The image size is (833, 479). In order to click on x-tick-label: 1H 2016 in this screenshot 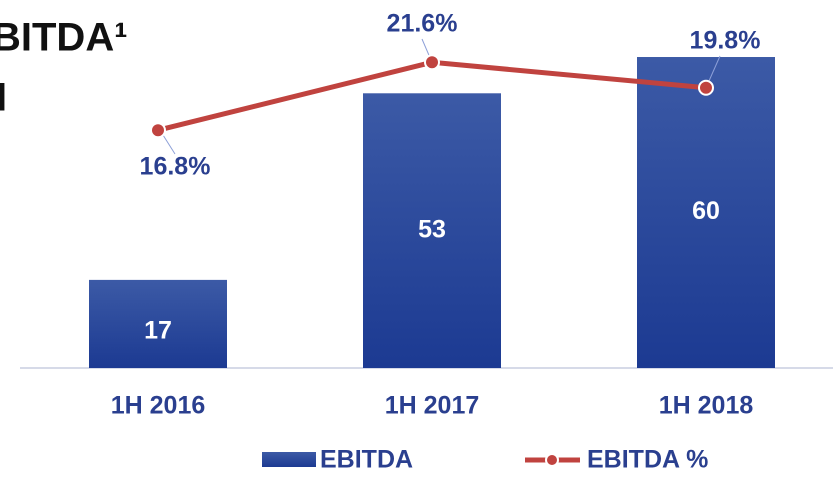, I will do `click(158, 406)`.